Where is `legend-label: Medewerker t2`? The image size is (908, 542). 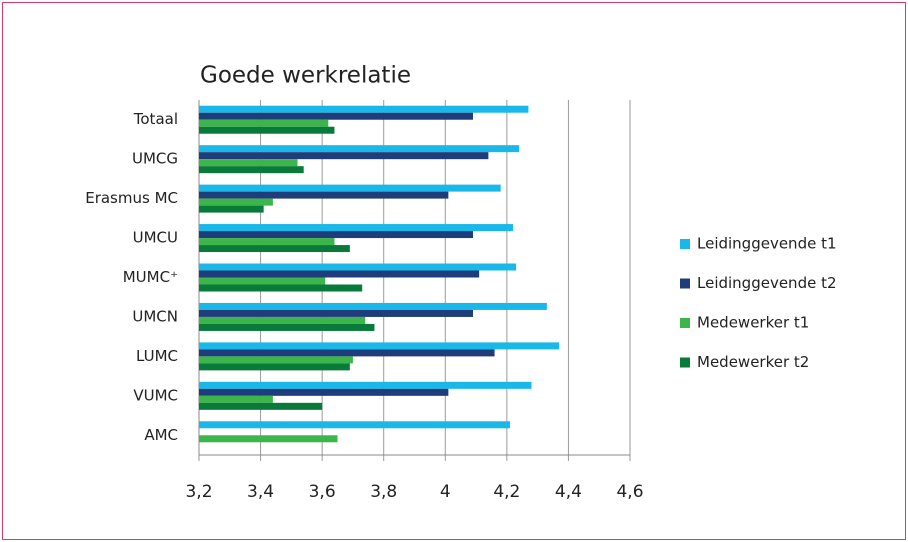
legend-label: Medewerker t2 is located at coordinates (753, 362).